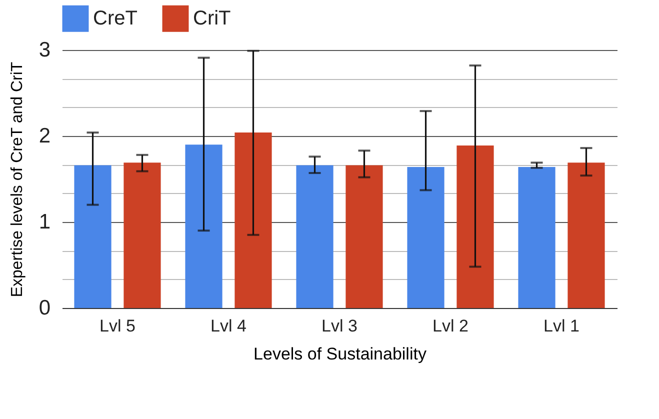 The width and height of the screenshot is (659, 419). Describe the element at coordinates (450, 326) in the screenshot. I see `x-tick-label: Lvl 2` at that location.